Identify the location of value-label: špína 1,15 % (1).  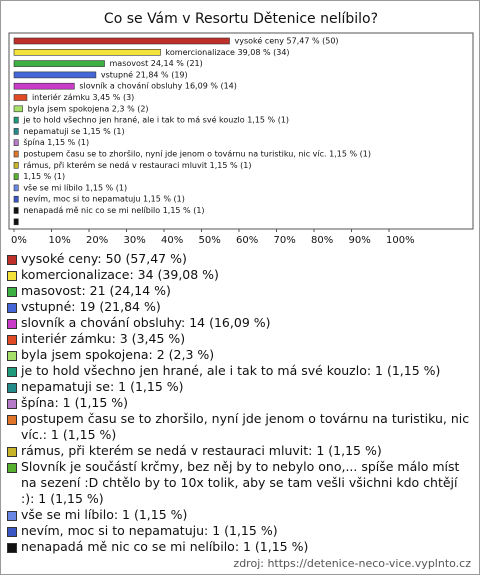
(56, 142).